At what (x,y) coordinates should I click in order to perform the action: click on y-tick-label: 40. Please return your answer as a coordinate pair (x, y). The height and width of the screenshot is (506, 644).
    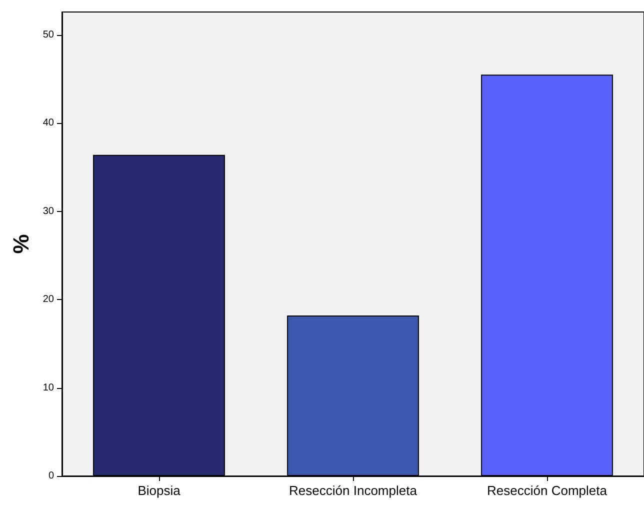
    Looking at the image, I should click on (48, 123).